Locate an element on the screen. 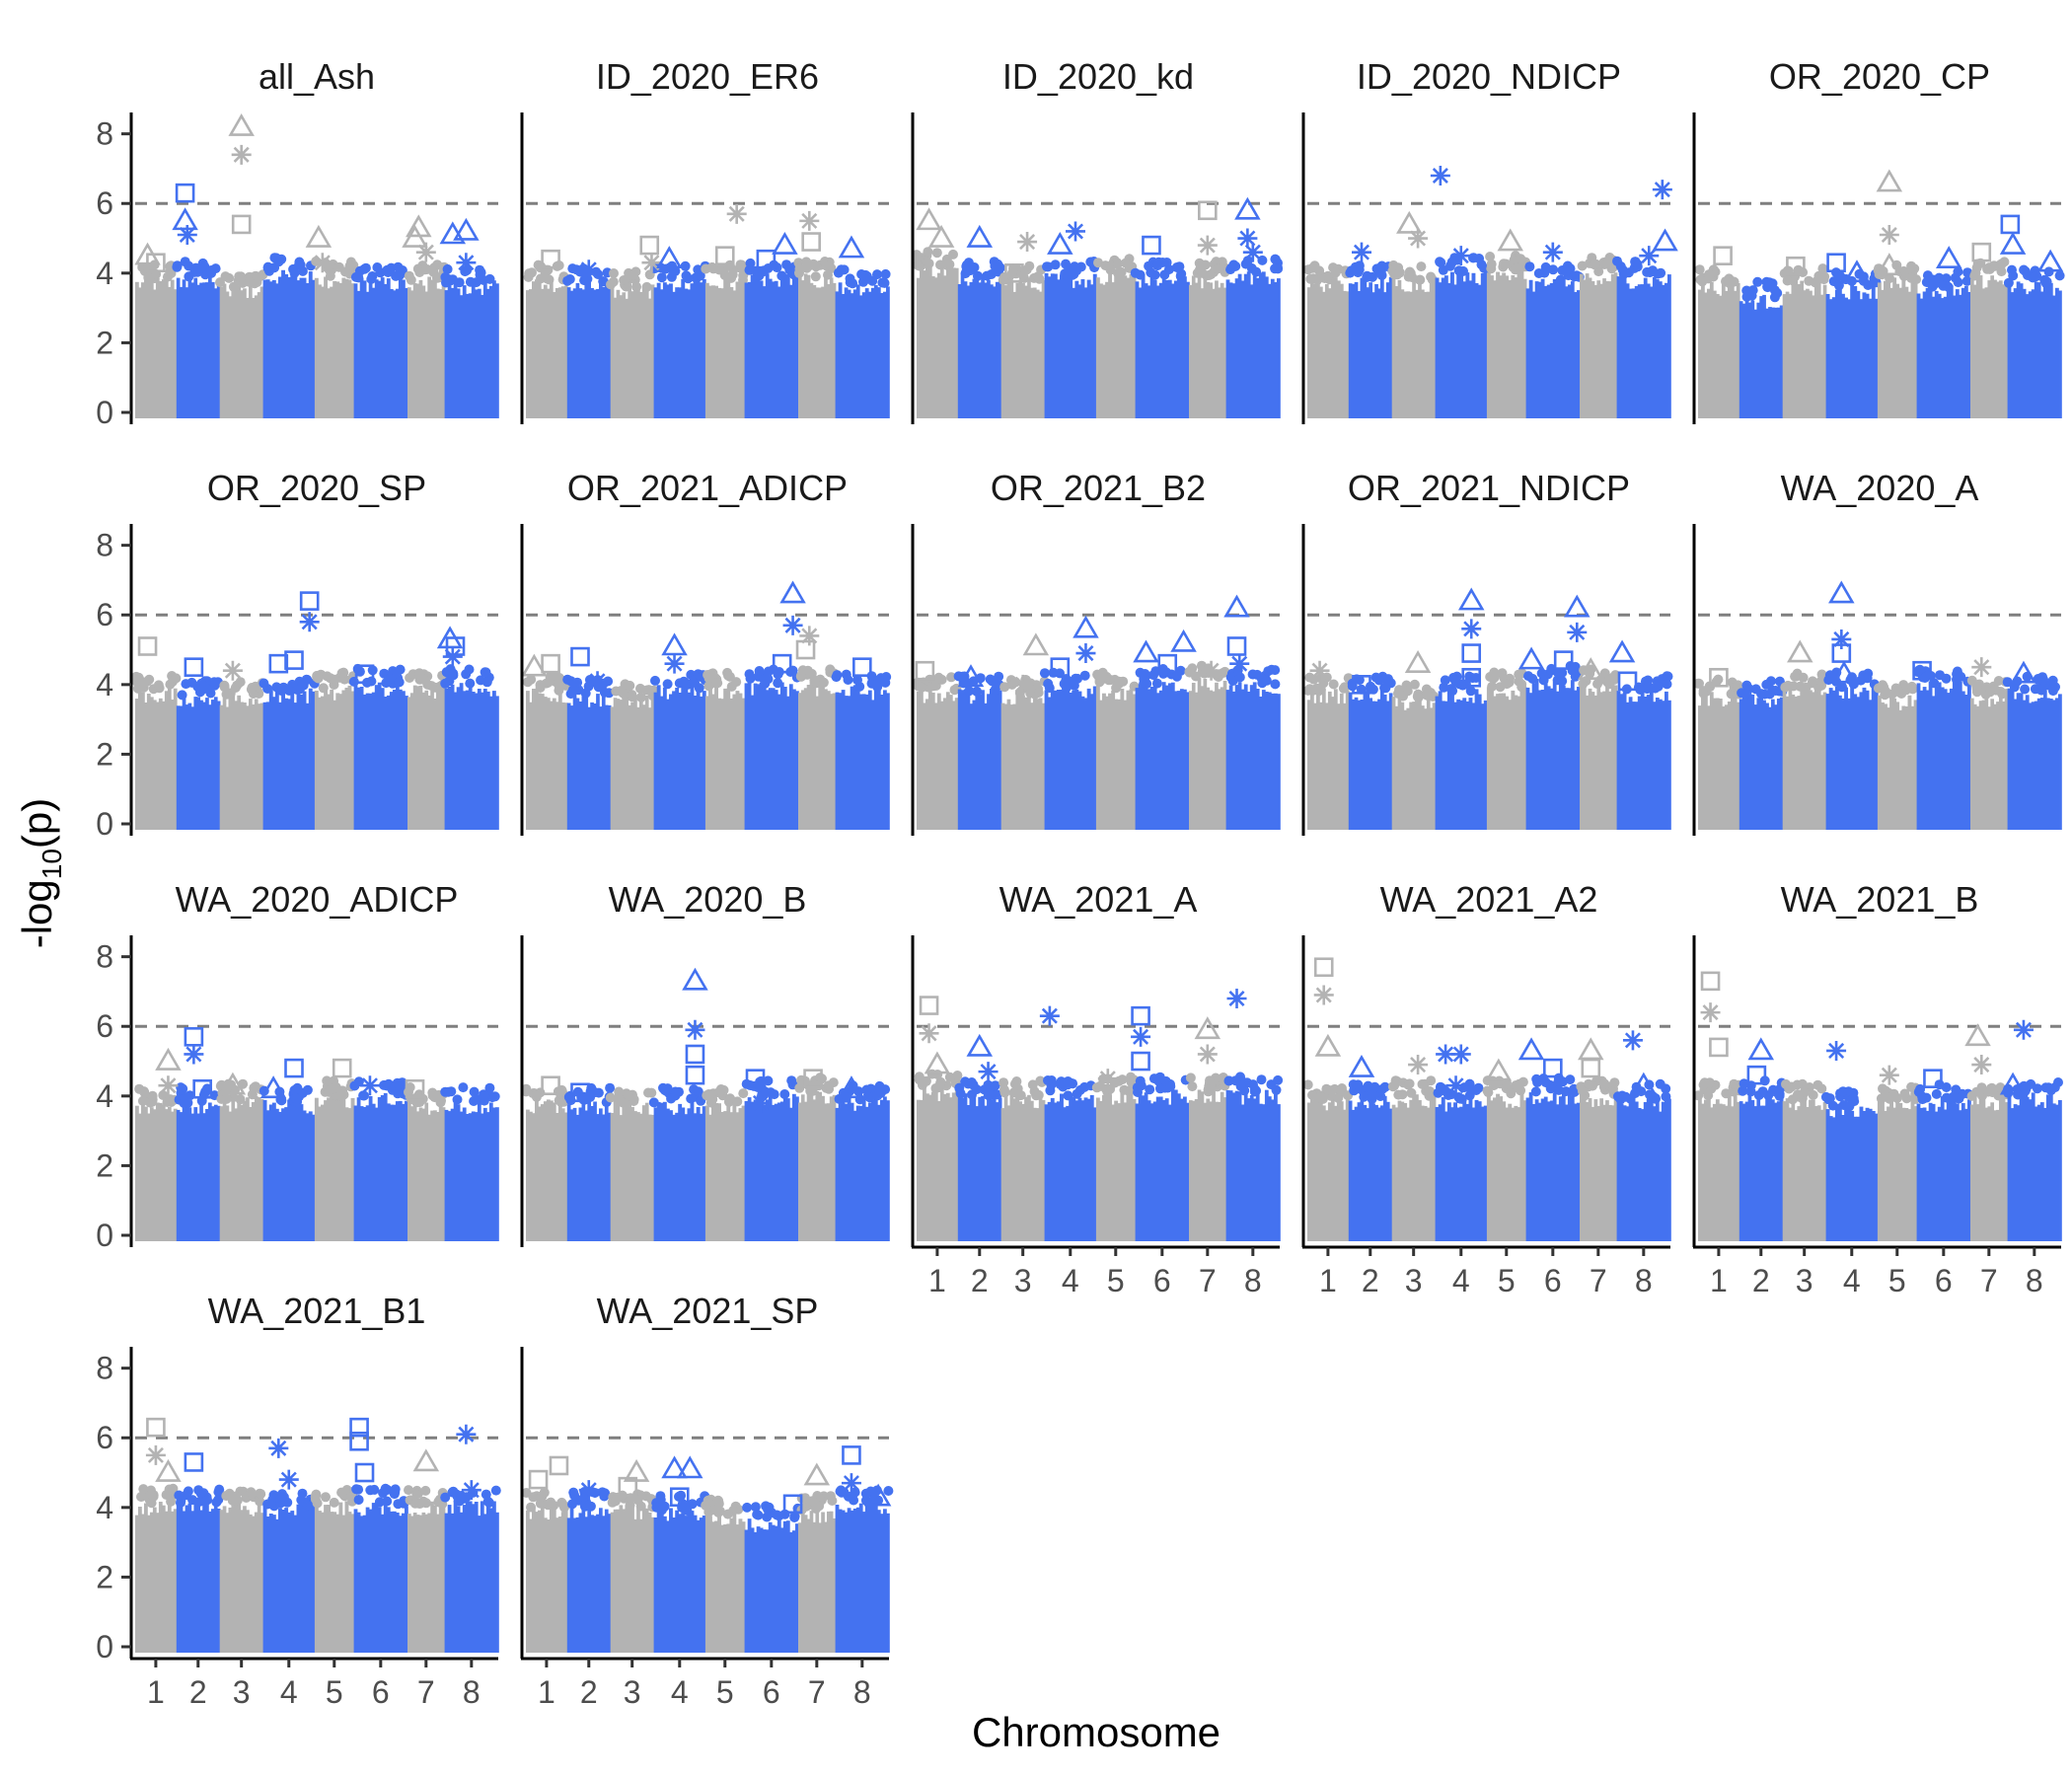 The width and height of the screenshot is (2072, 1776). x-tick-label: 5 is located at coordinates (725, 1692).